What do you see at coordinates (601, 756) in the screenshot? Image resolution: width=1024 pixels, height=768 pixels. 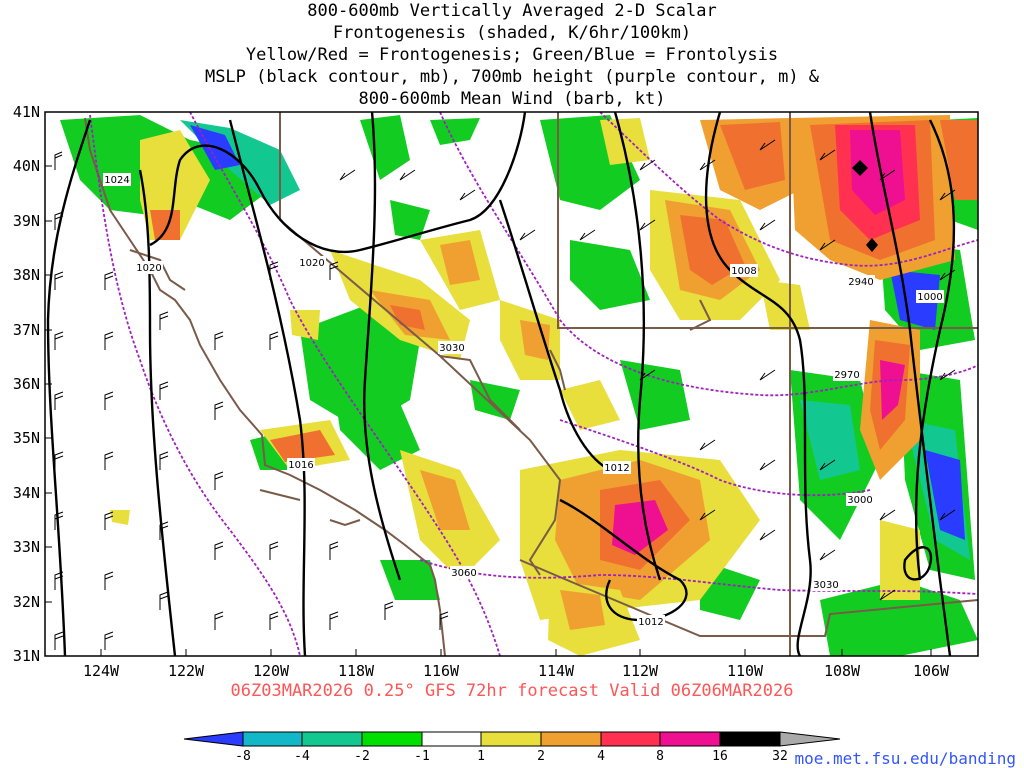 I see `colorbar-label: 4` at bounding box center [601, 756].